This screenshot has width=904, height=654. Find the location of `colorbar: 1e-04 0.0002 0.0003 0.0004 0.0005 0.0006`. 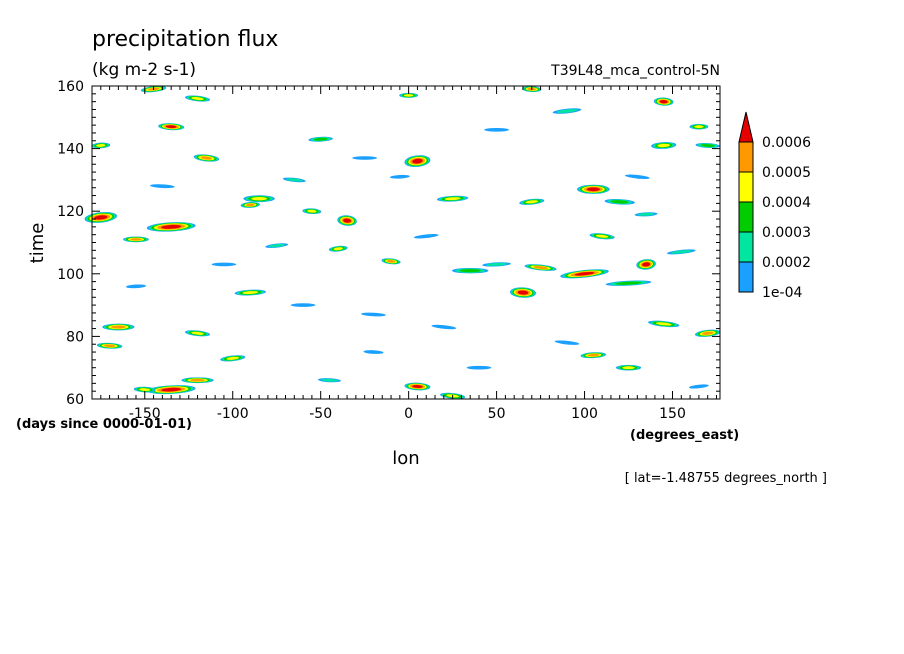

colorbar: 1e-04 0.0002 0.0003 0.0004 0.0005 0.0006 is located at coordinates (774, 206).